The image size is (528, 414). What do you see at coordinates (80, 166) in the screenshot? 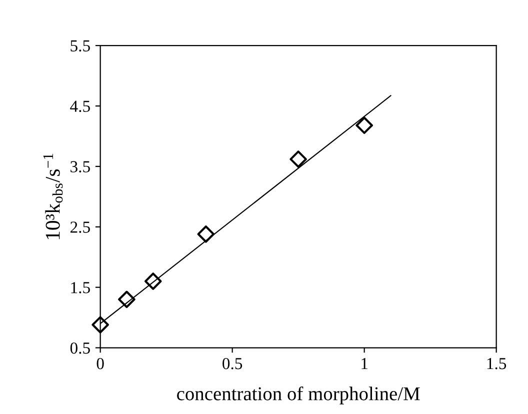
I see `y-tick-label: 3.5` at bounding box center [80, 166].